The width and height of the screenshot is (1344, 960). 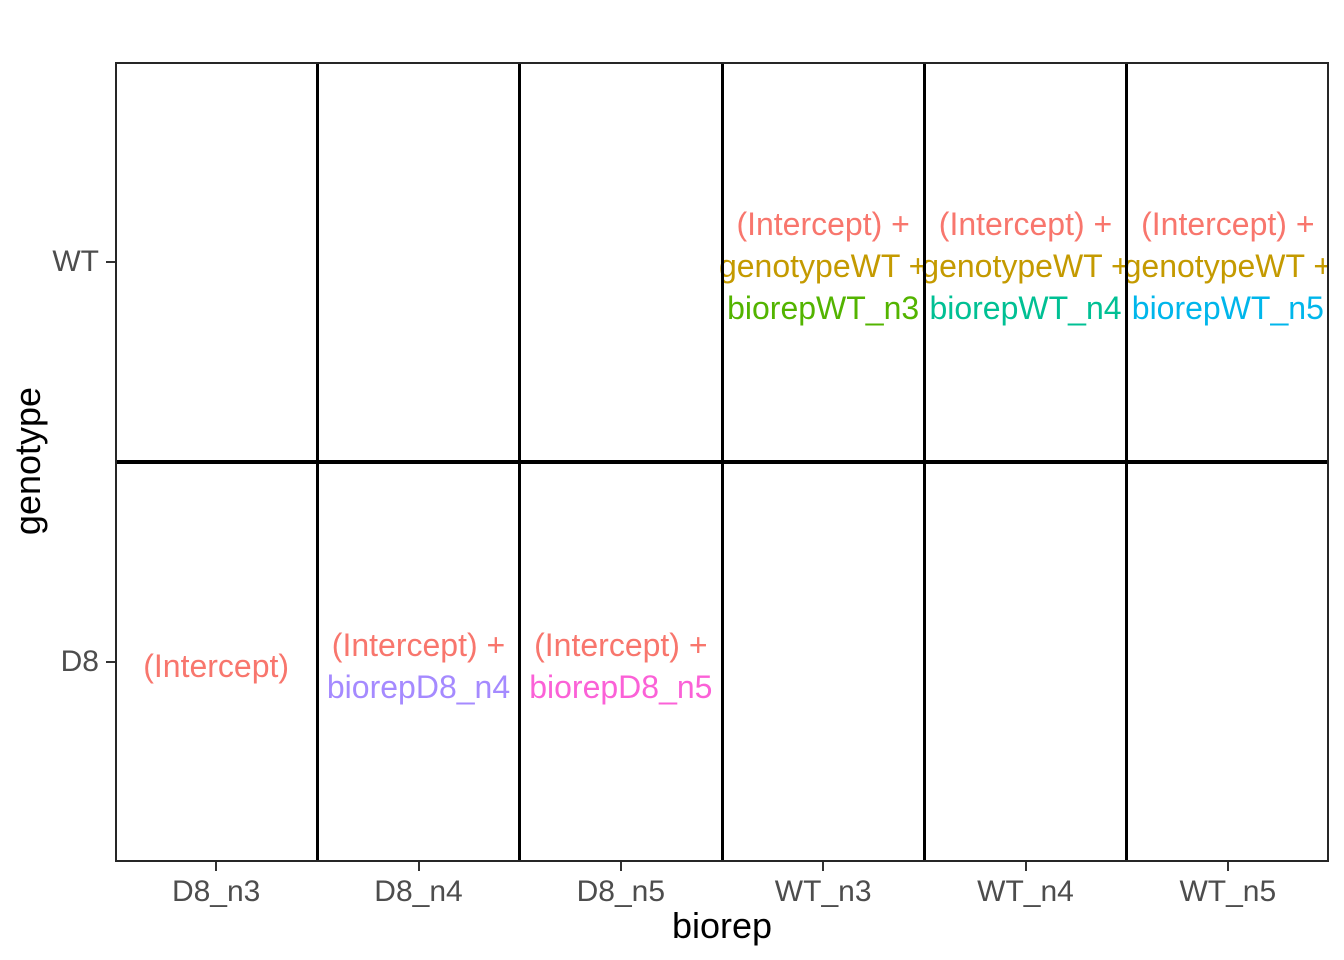 I want to click on model-term-label: biorepWT_n3, so click(x=823, y=308).